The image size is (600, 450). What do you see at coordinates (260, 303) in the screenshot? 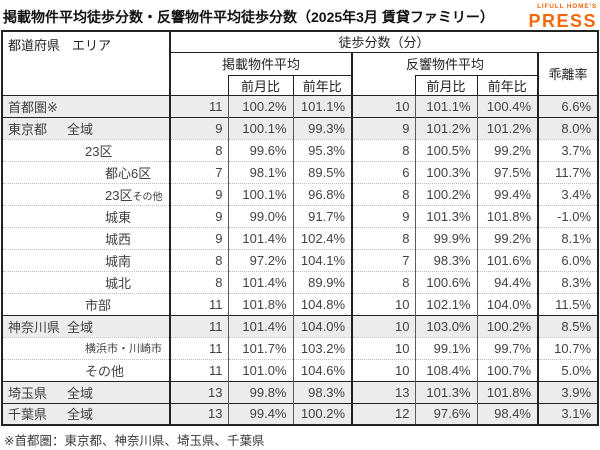
I see `cell-listed-mom: 101.8%` at bounding box center [260, 303].